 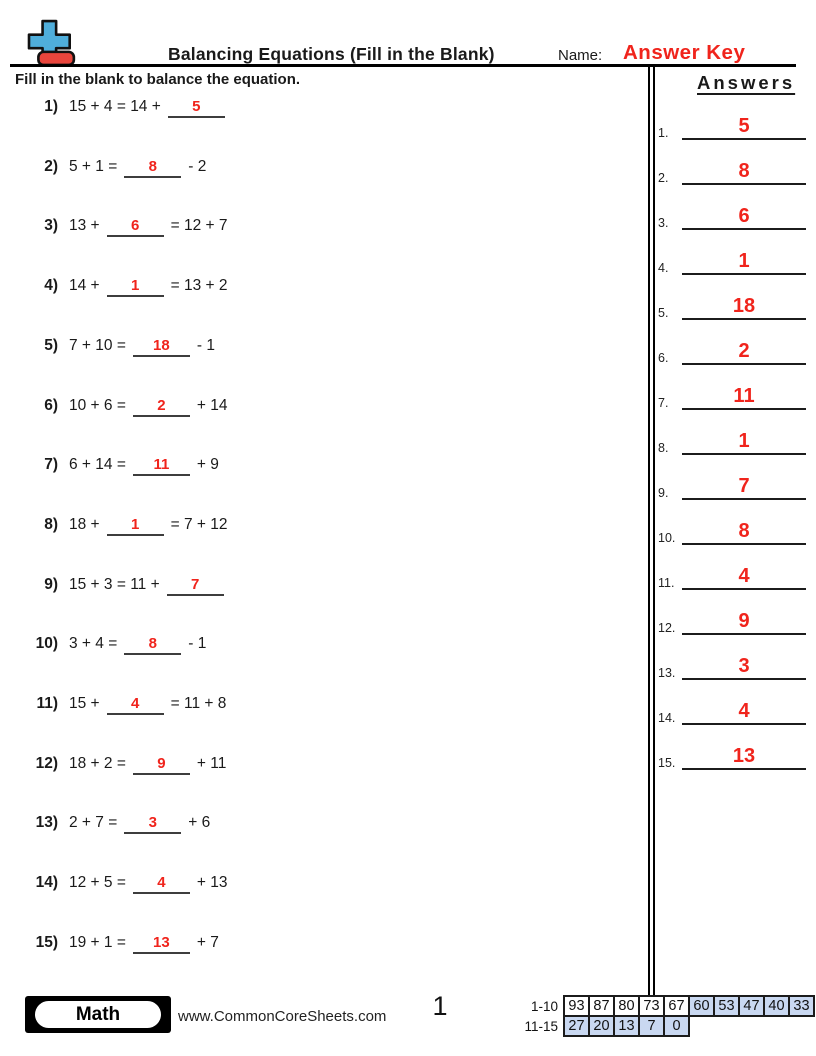 I want to click on problem-suffix: + 13, so click(x=212, y=883).